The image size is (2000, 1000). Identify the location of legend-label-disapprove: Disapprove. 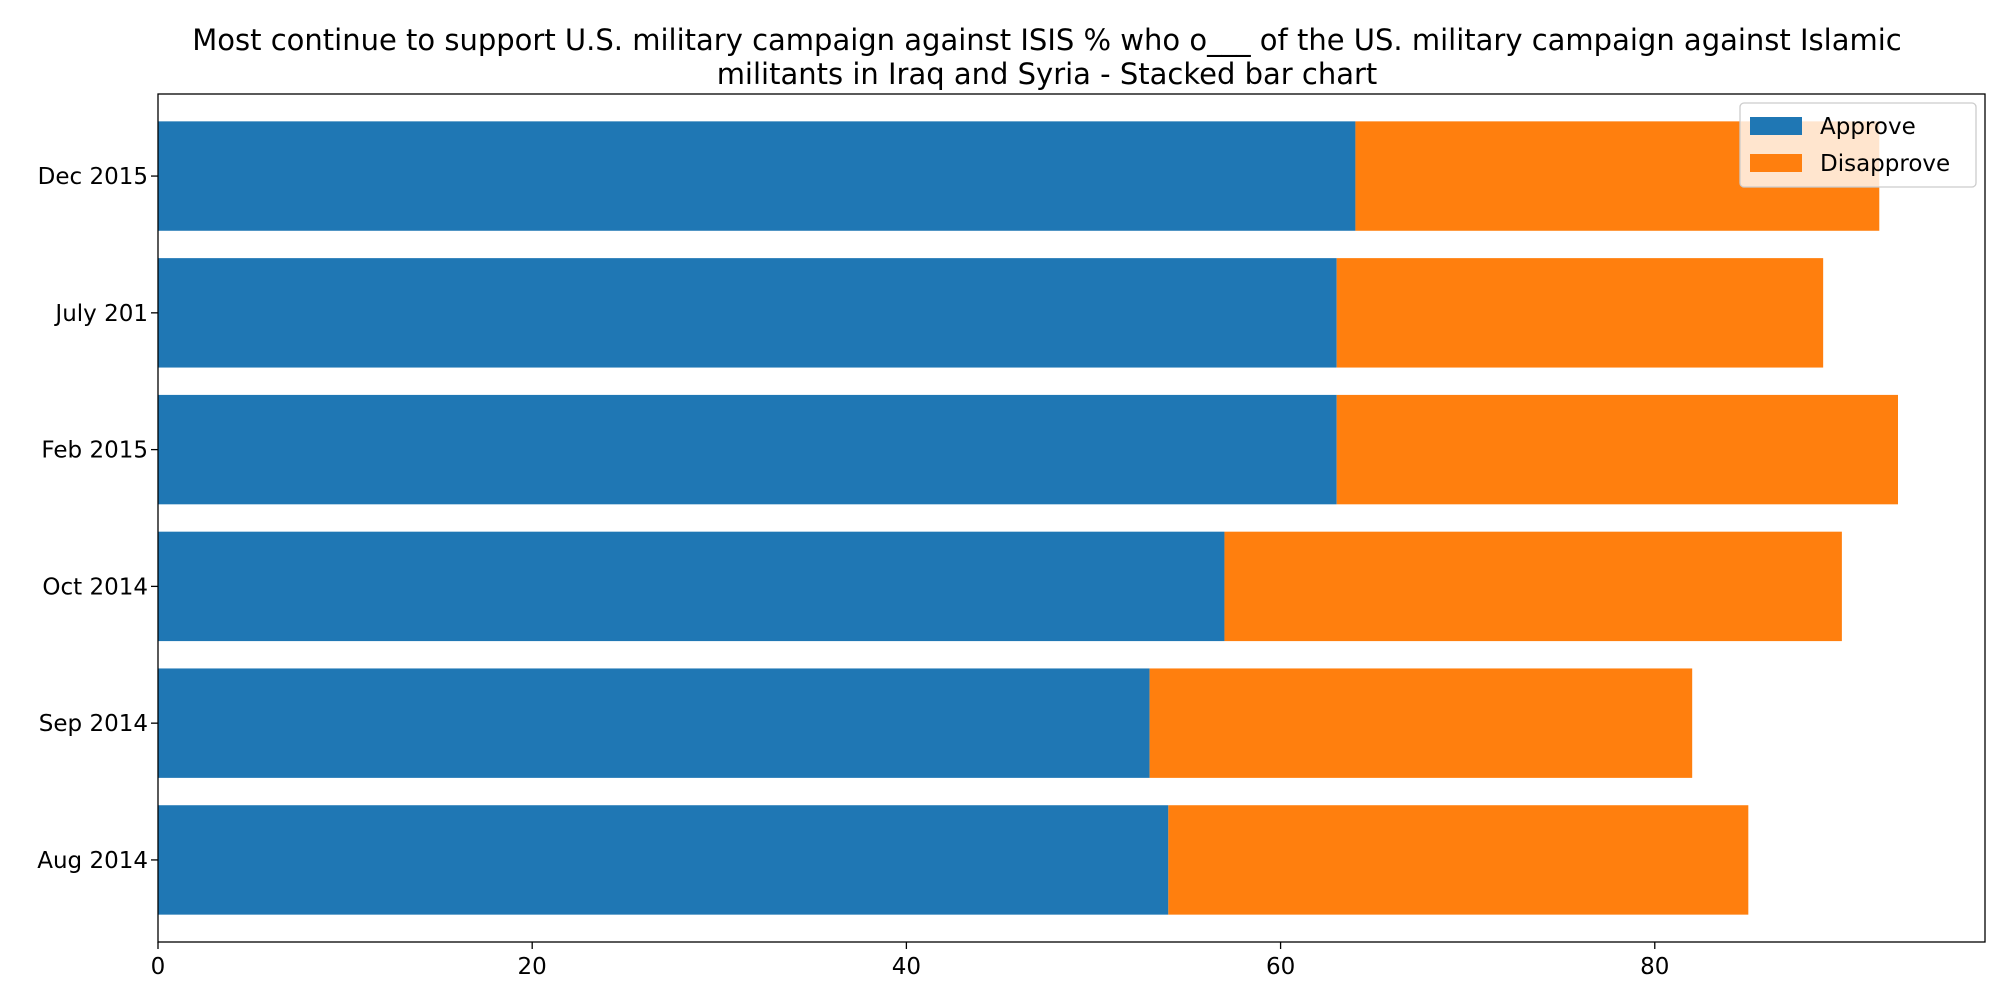
(1885, 164).